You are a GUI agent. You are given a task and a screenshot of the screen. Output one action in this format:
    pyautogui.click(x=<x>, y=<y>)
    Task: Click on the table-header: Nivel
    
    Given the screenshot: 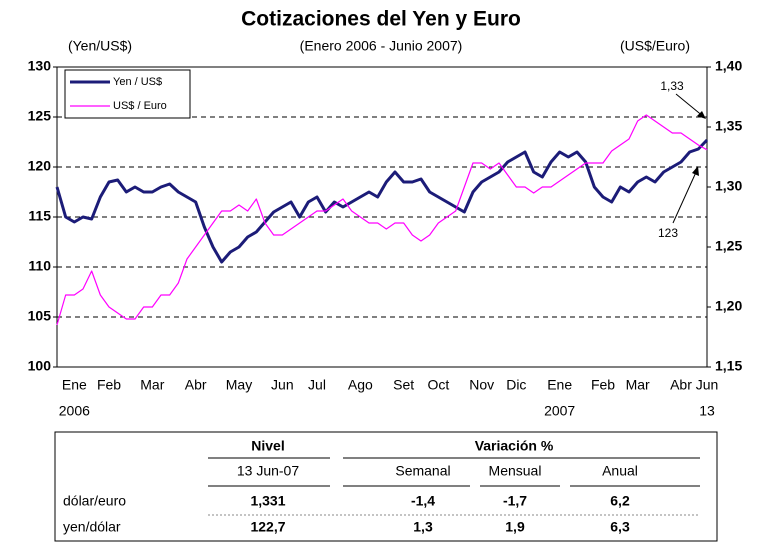 What is the action you would take?
    pyautogui.click(x=267, y=446)
    